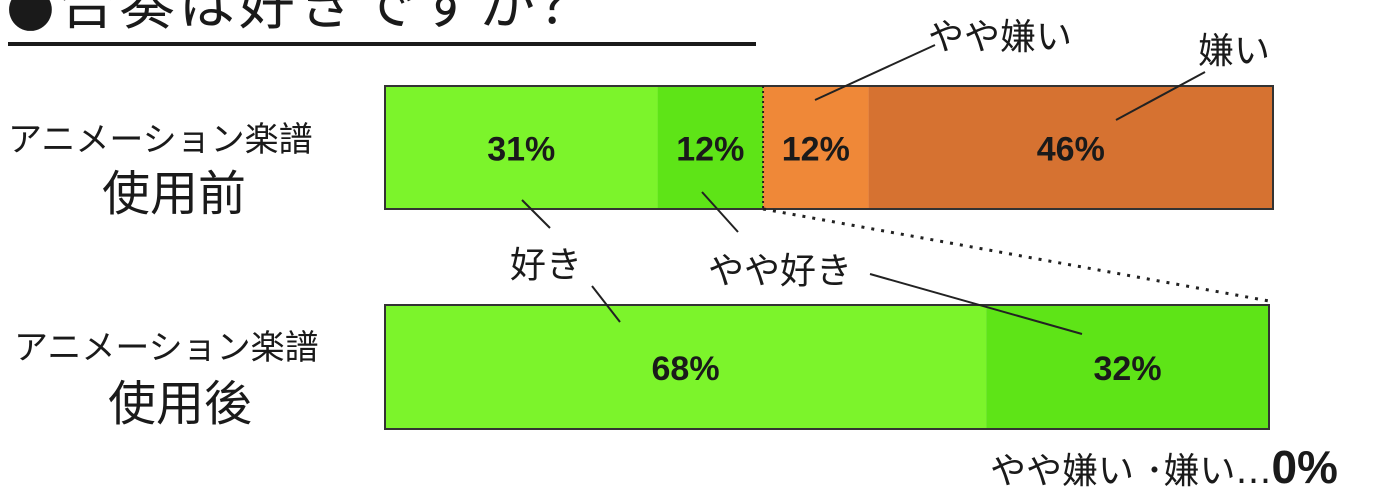  I want to click on title-underline, so click(382, 44).